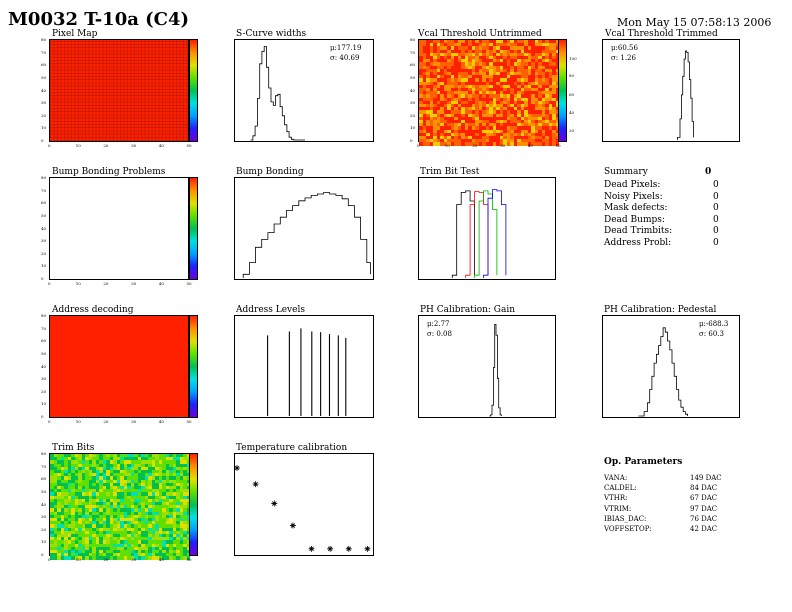  What do you see at coordinates (42, 140) in the screenshot?
I see `map-ytick: 0` at bounding box center [42, 140].